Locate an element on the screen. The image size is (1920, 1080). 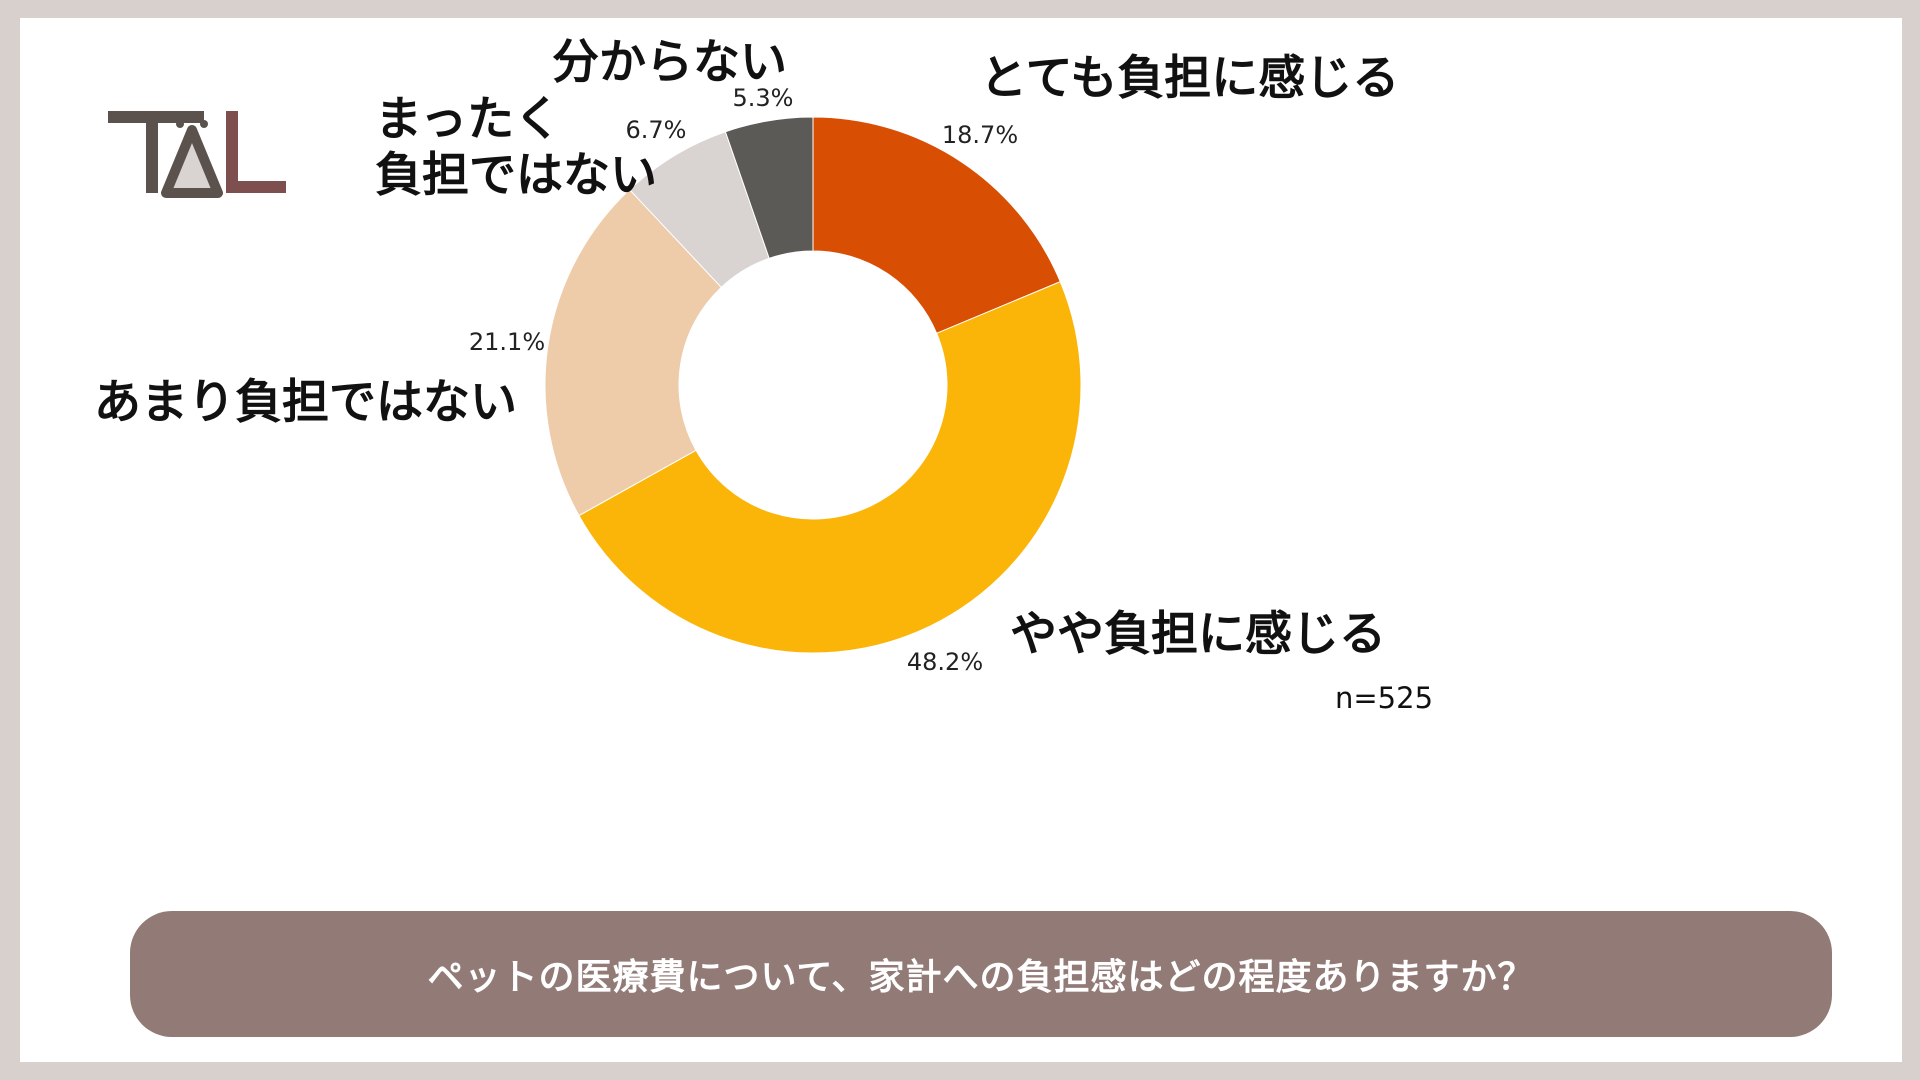
donut-slices is located at coordinates (813, 385).